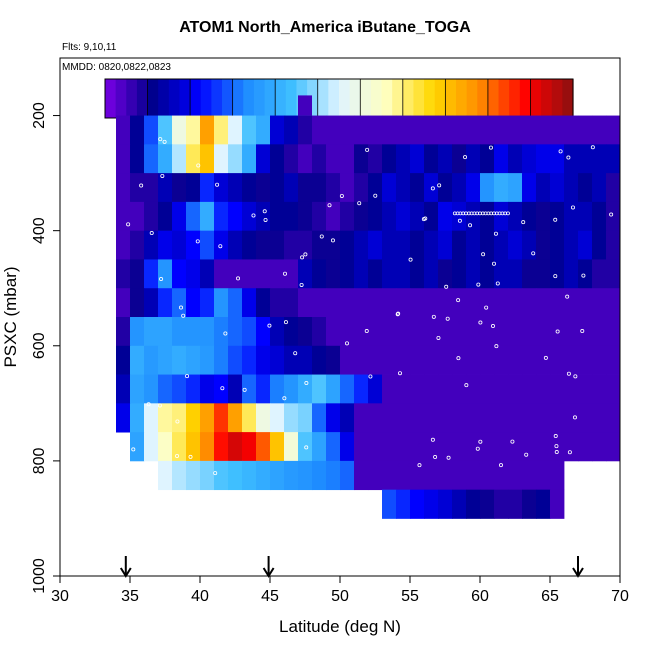 The height and width of the screenshot is (650, 650). What do you see at coordinates (39, 460) in the screenshot?
I see `y-tick-label: 800` at bounding box center [39, 460].